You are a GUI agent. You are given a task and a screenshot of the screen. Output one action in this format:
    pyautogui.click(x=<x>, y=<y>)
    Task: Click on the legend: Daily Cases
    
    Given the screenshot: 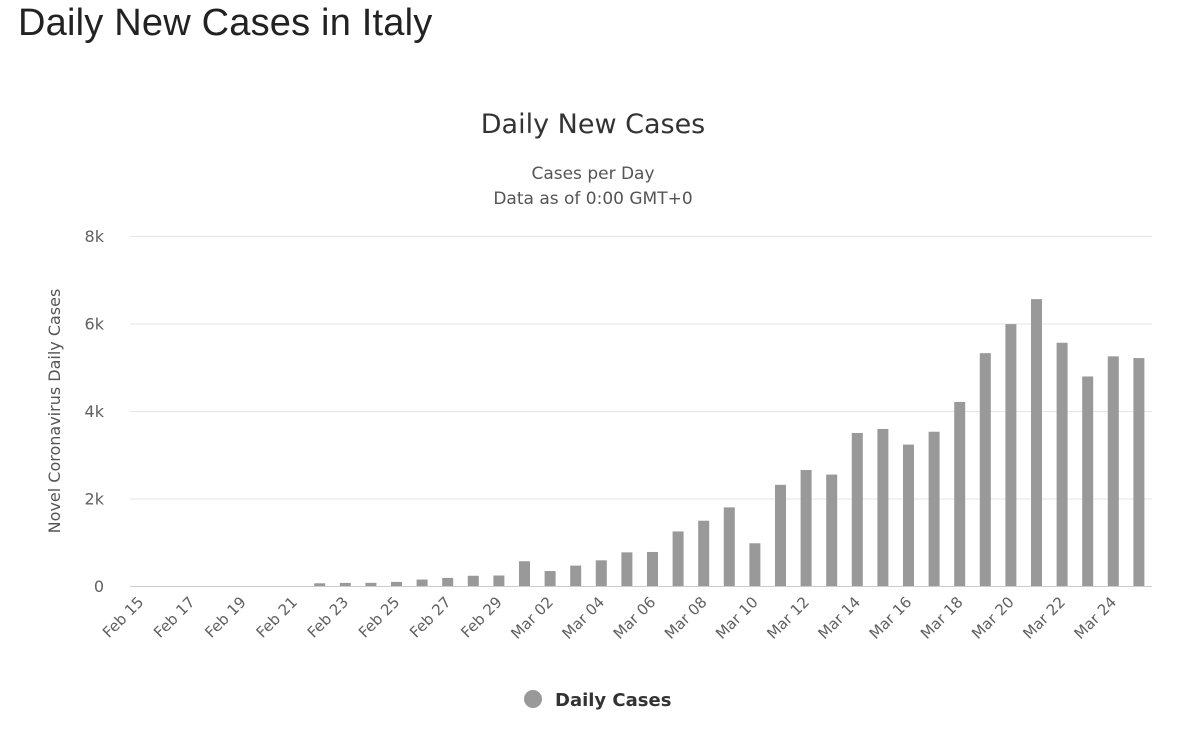 What is the action you would take?
    pyautogui.click(x=597, y=700)
    